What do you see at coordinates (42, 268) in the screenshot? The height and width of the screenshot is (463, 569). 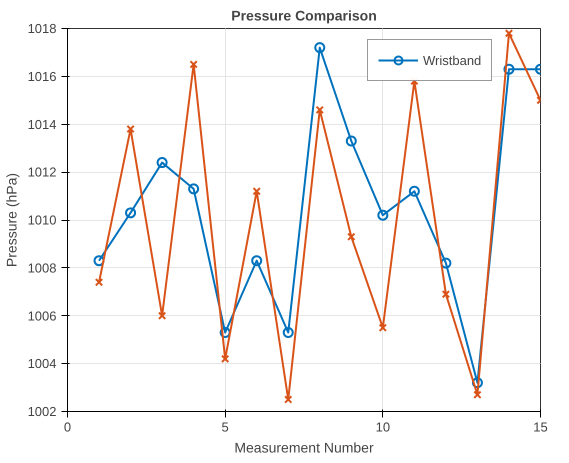 I see `y-tick-label: 1008` at bounding box center [42, 268].